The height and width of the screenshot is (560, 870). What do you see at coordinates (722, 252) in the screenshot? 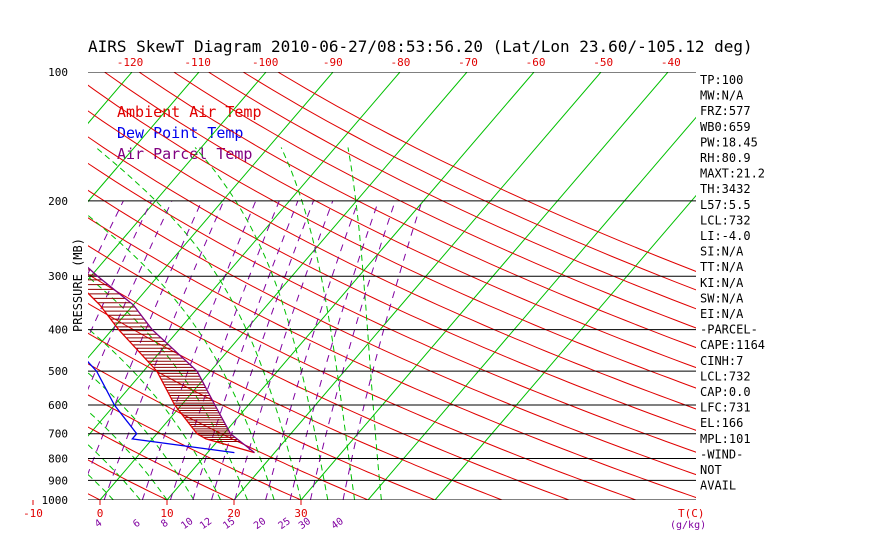
I see `index-entry: SI:N/A` at bounding box center [722, 252].